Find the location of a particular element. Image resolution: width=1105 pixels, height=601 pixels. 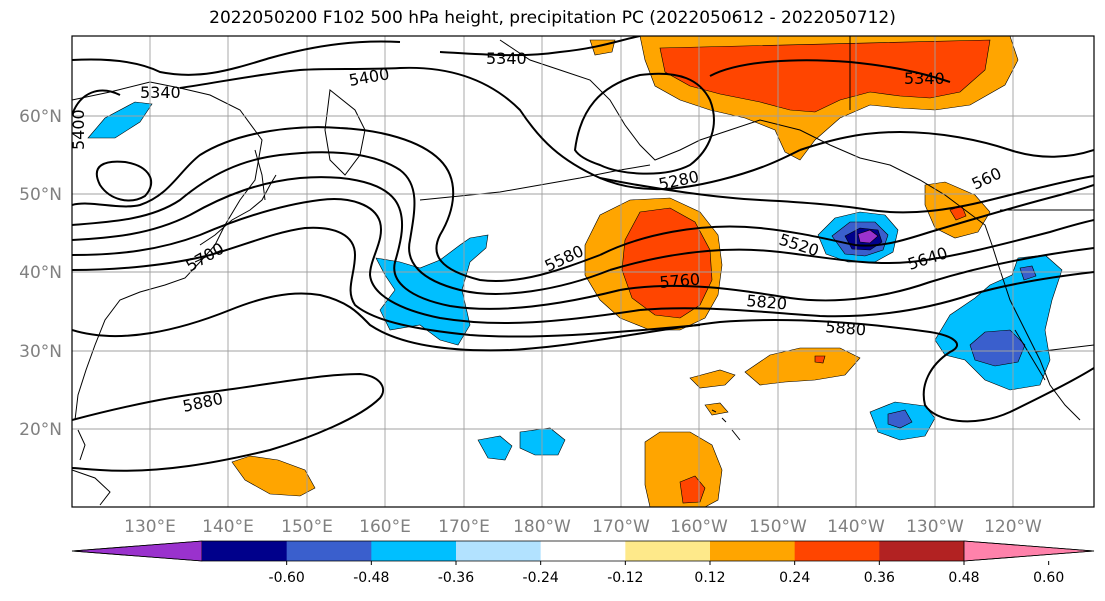

lon-label: 160°E is located at coordinates (385, 527).